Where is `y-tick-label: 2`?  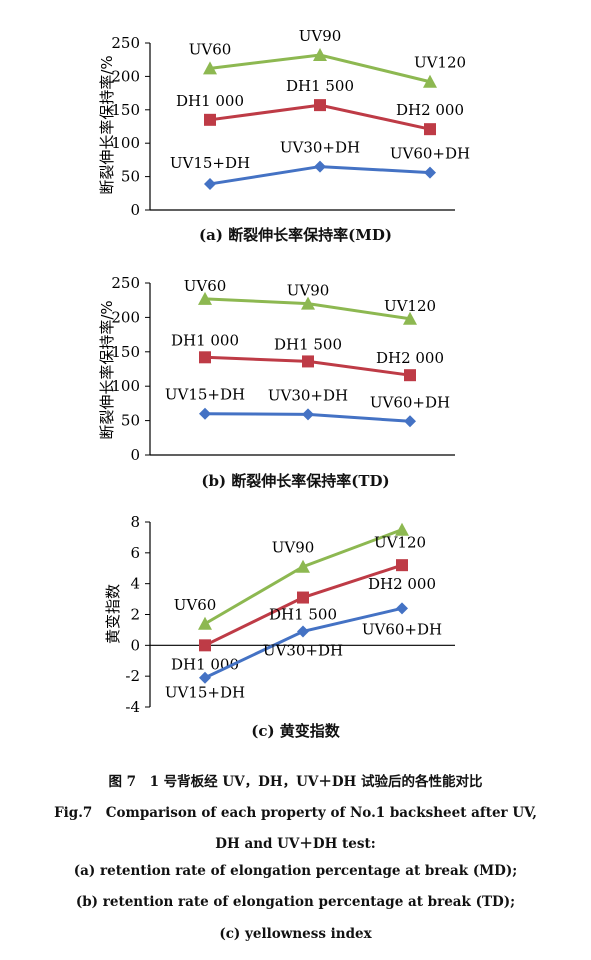
y-tick-label: 2 is located at coordinates (135, 615).